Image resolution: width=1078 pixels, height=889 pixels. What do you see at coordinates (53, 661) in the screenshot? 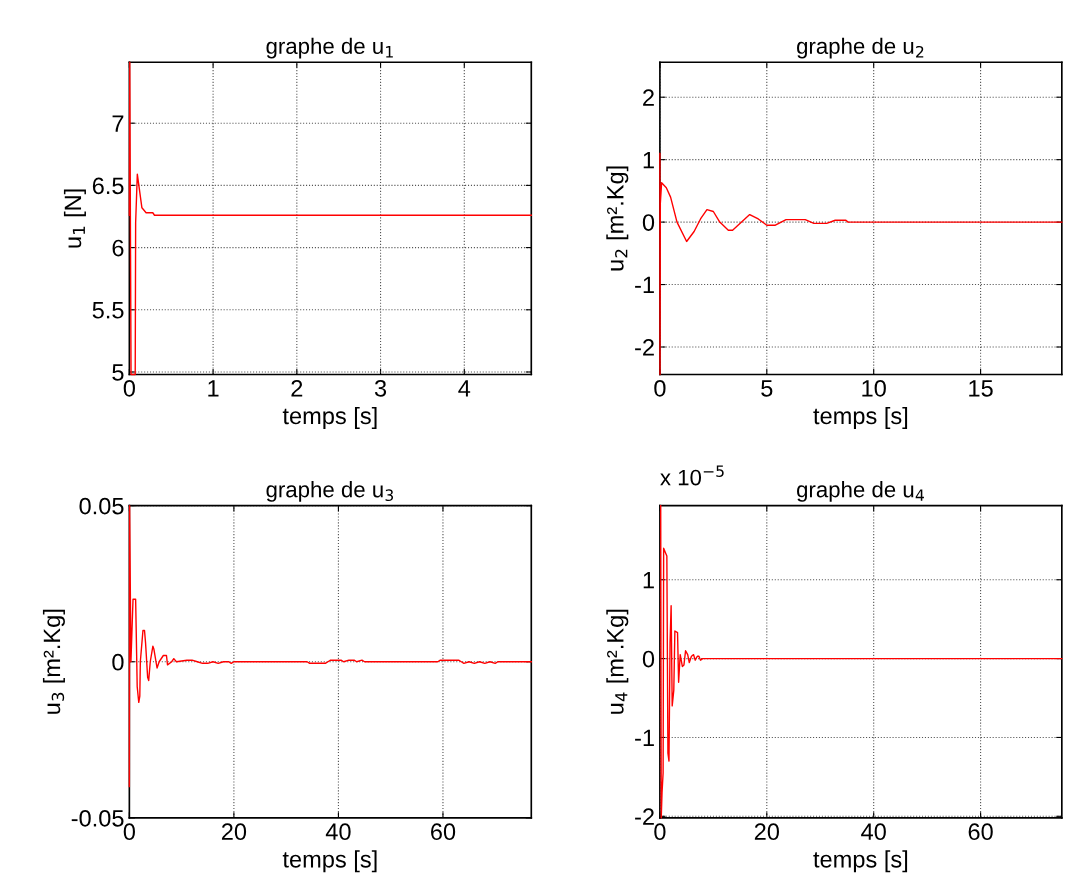
I see `y-axis-title: u$_{3}$ [m².Kg]` at bounding box center [53, 661].